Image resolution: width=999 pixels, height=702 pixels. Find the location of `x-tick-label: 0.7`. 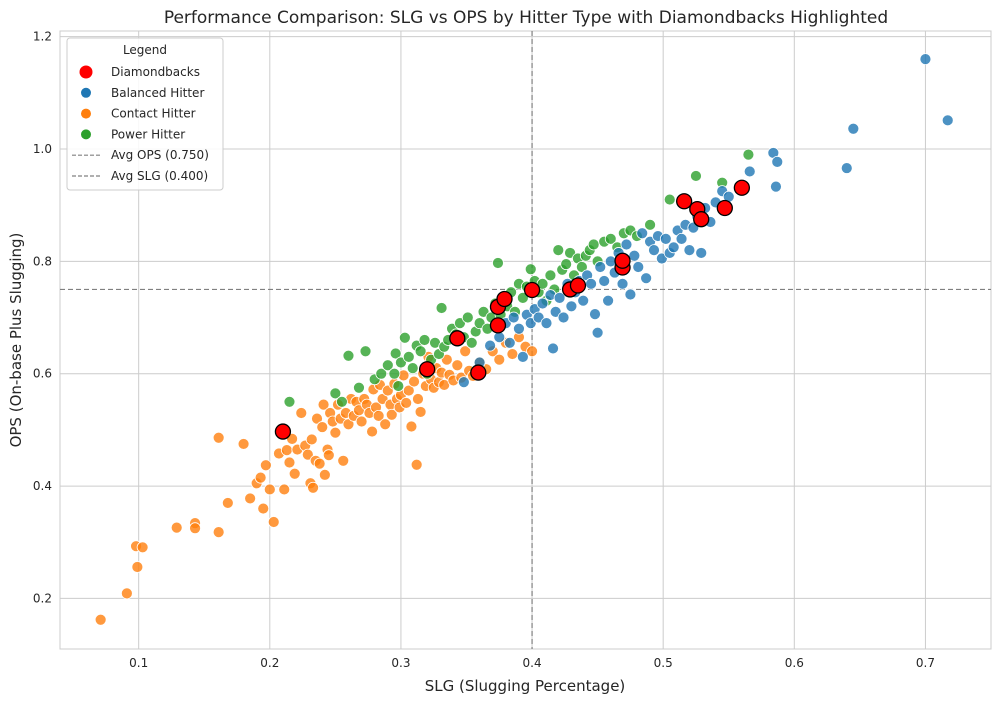

x-tick-label: 0.7 is located at coordinates (925, 663).